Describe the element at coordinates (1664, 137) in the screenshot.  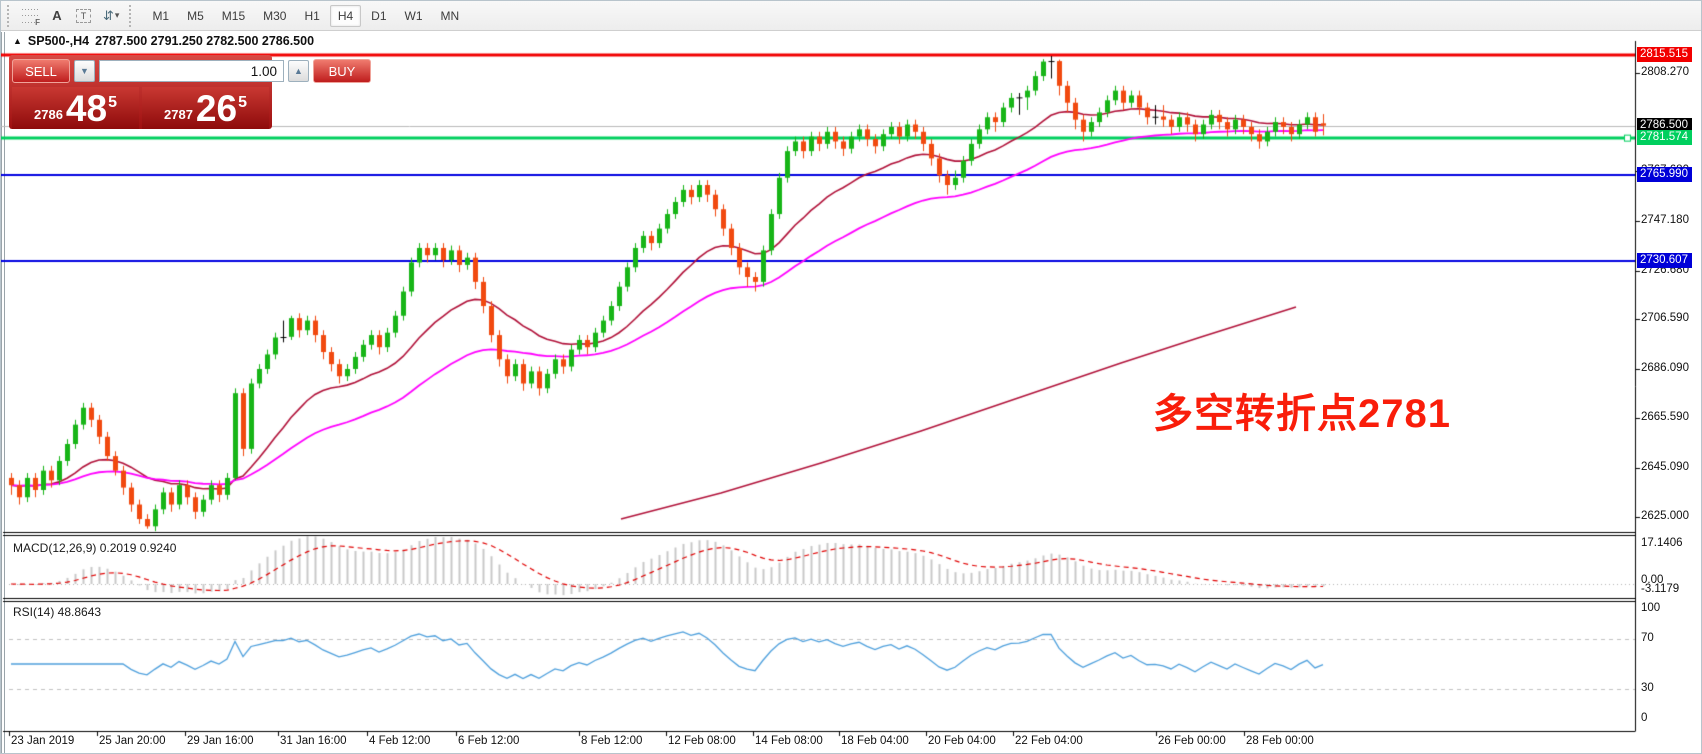
I see `price-badge-2781.574: 2781.574` at that location.